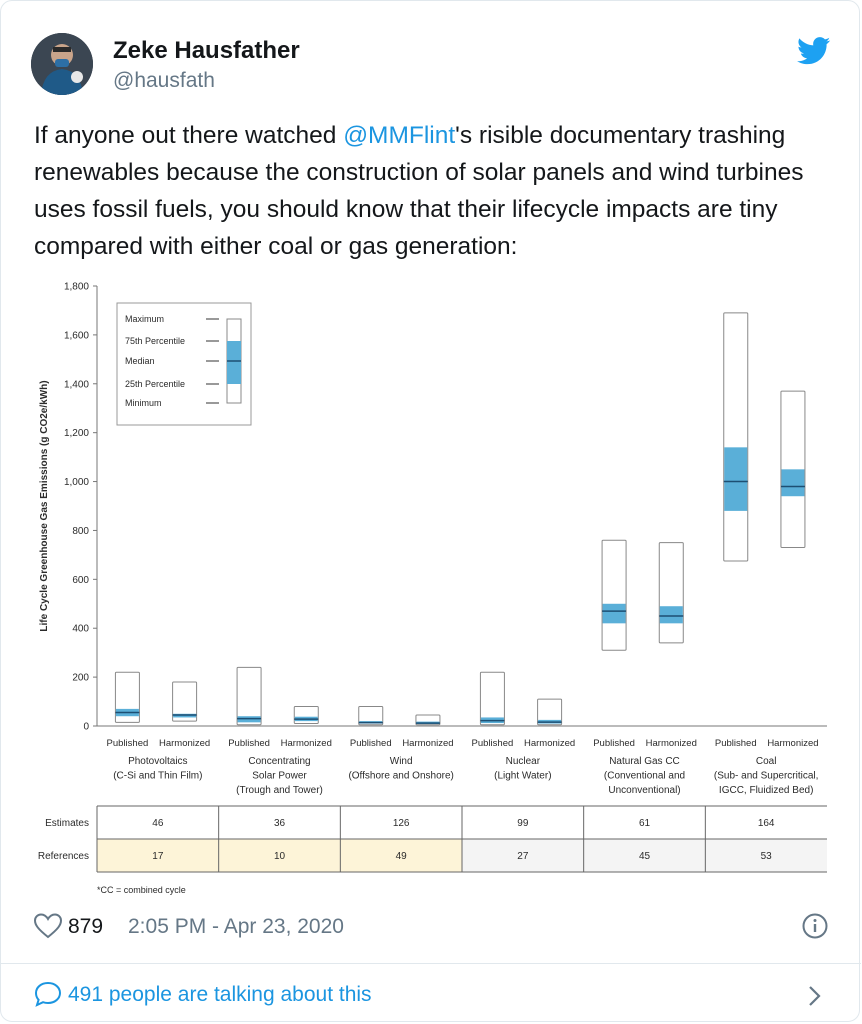 This screenshot has height=1024, width=862. Describe the element at coordinates (157, 776) in the screenshot. I see `category-label: (C-Si and Thin Film)` at that location.